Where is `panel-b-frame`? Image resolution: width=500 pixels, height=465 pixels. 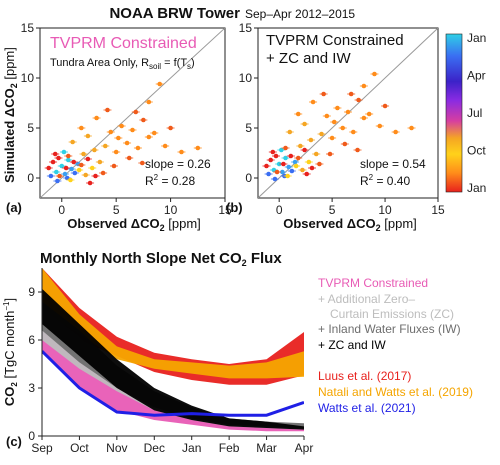 panel-b-frame is located at coordinates (348, 113).